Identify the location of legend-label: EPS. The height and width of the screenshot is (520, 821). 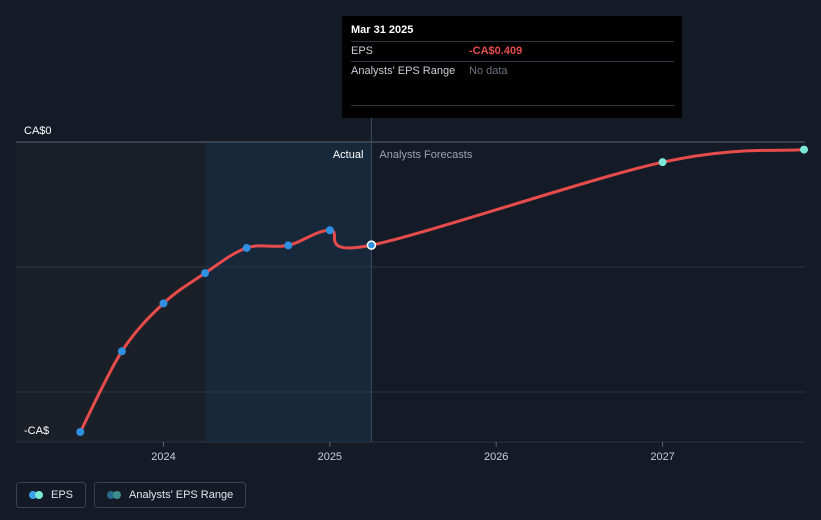
(62, 495).